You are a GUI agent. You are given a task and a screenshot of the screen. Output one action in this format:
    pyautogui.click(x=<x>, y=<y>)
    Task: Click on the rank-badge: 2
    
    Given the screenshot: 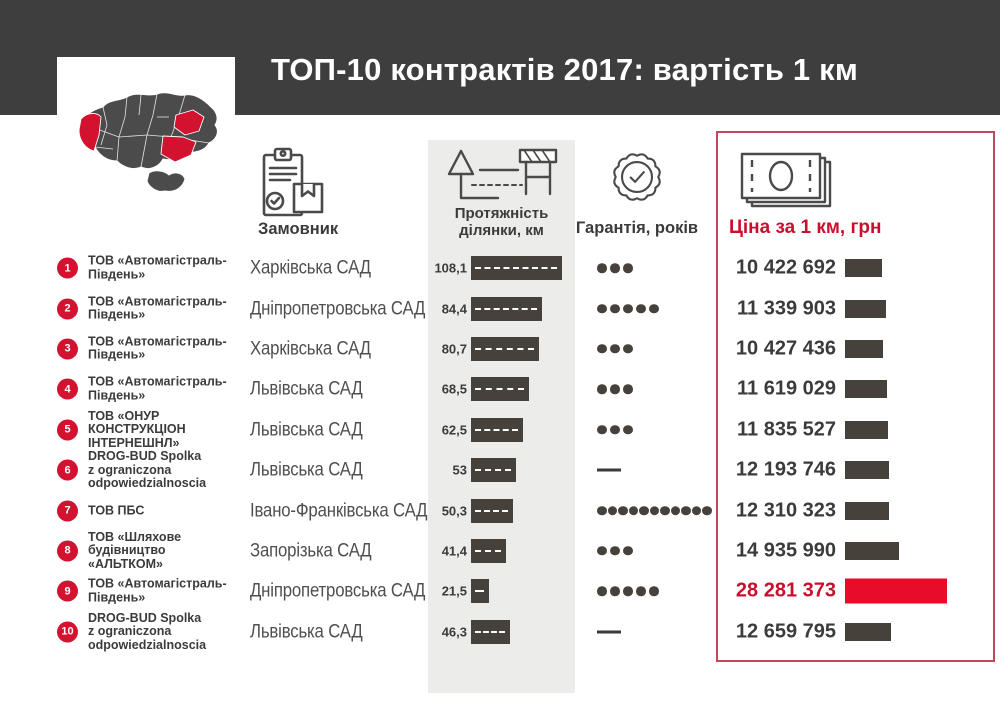 What is the action you would take?
    pyautogui.click(x=67, y=309)
    